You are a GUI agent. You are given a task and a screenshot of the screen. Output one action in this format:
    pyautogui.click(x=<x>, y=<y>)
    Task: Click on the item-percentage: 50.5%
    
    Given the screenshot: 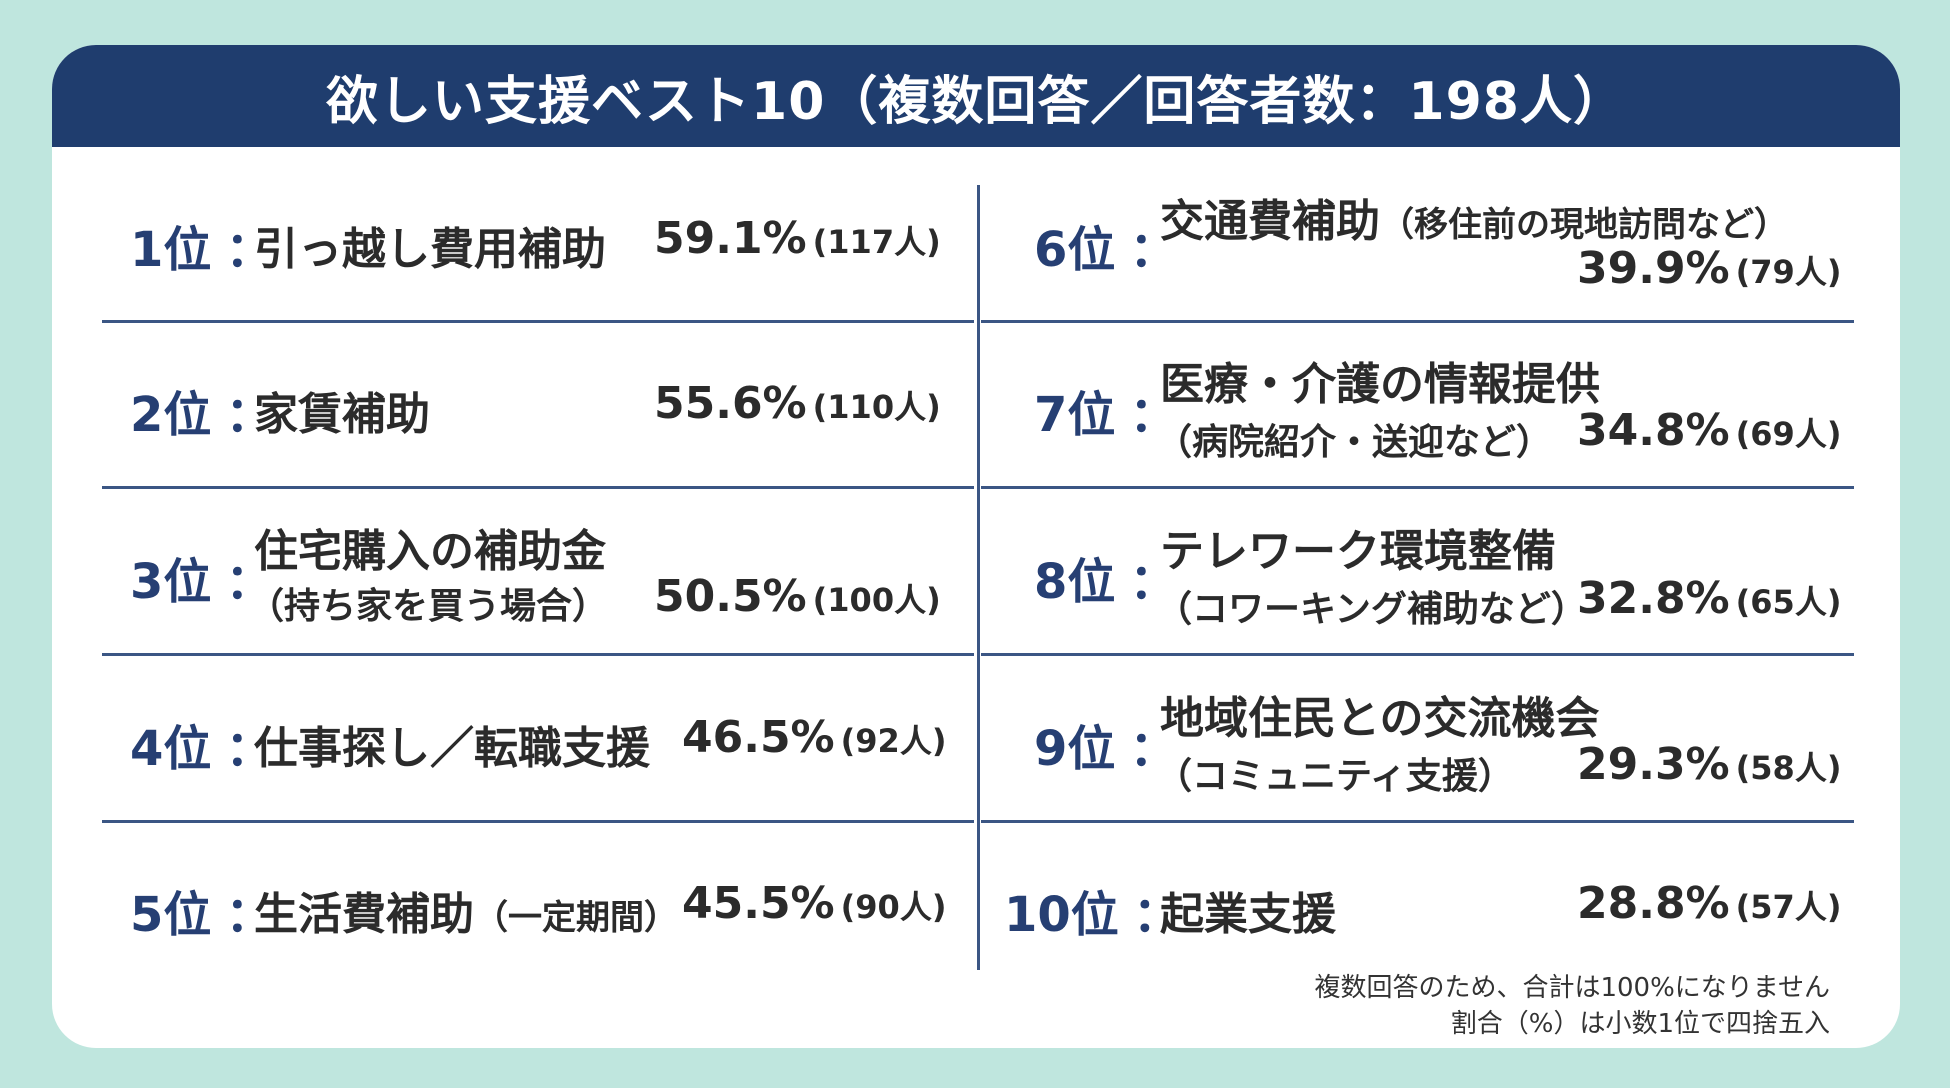 What is the action you would take?
    pyautogui.click(x=730, y=596)
    